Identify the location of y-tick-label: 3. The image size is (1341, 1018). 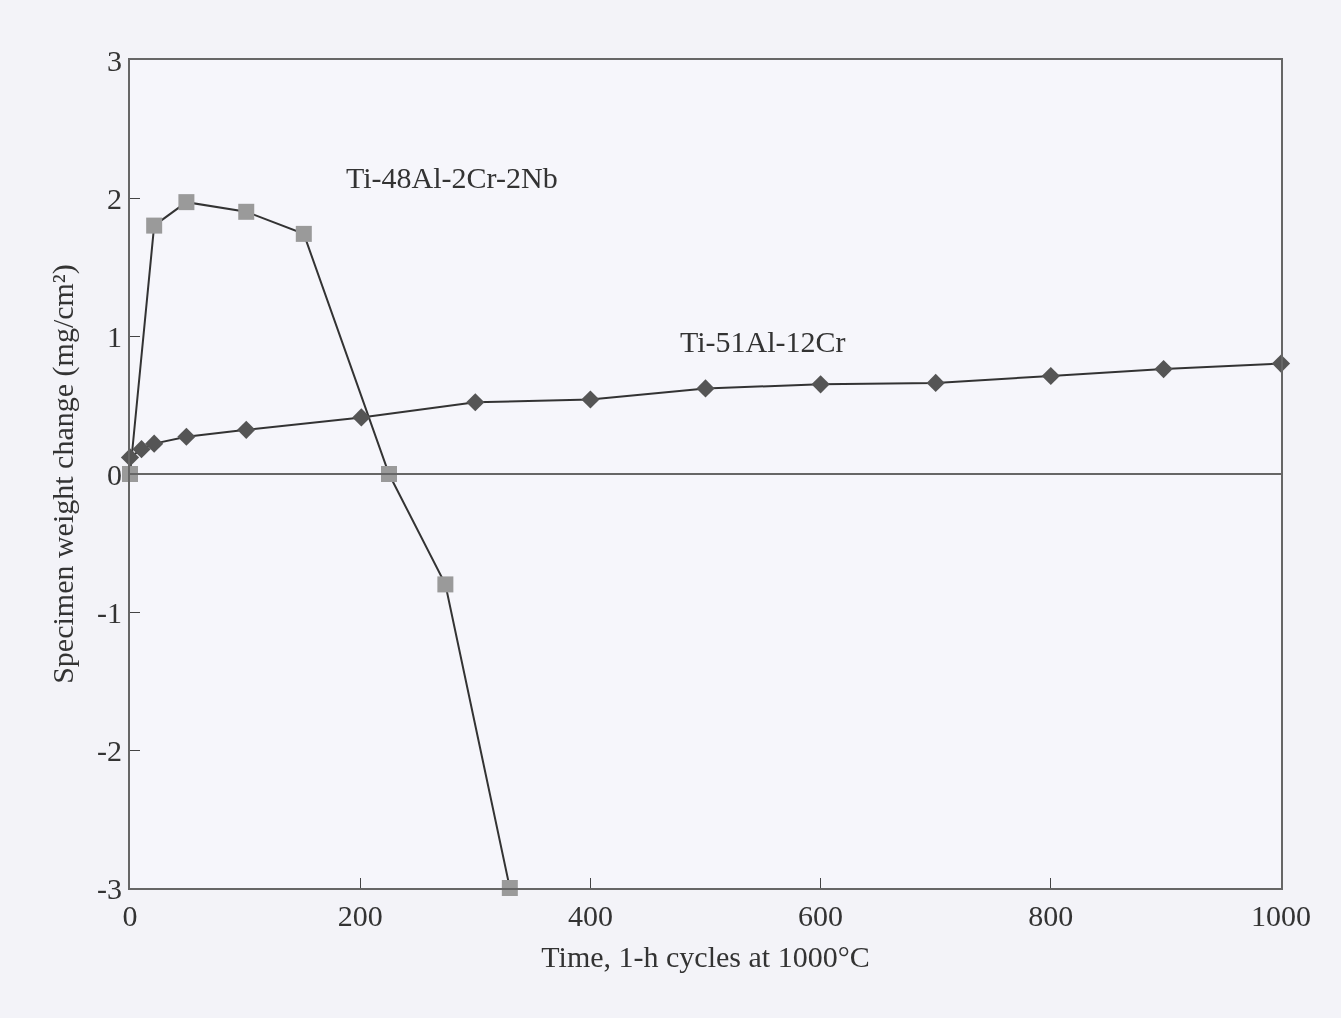
(114, 60).